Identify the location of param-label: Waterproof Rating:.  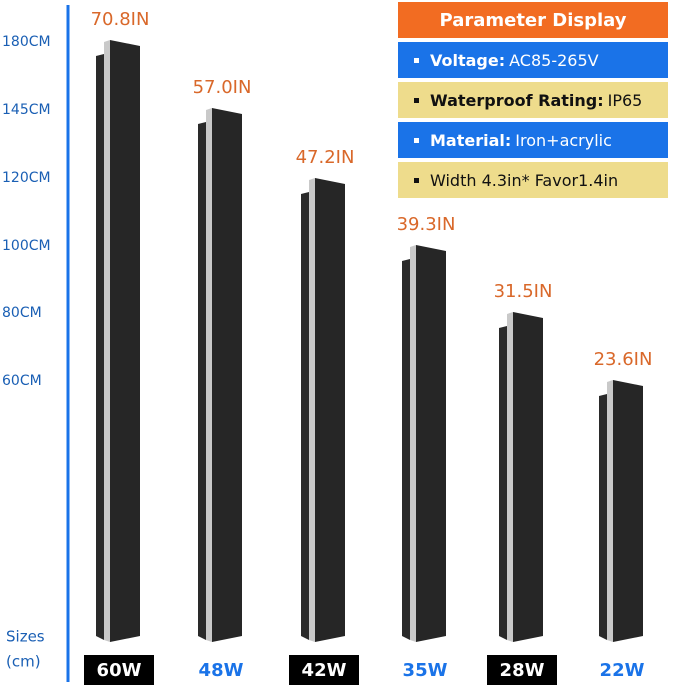
(517, 100).